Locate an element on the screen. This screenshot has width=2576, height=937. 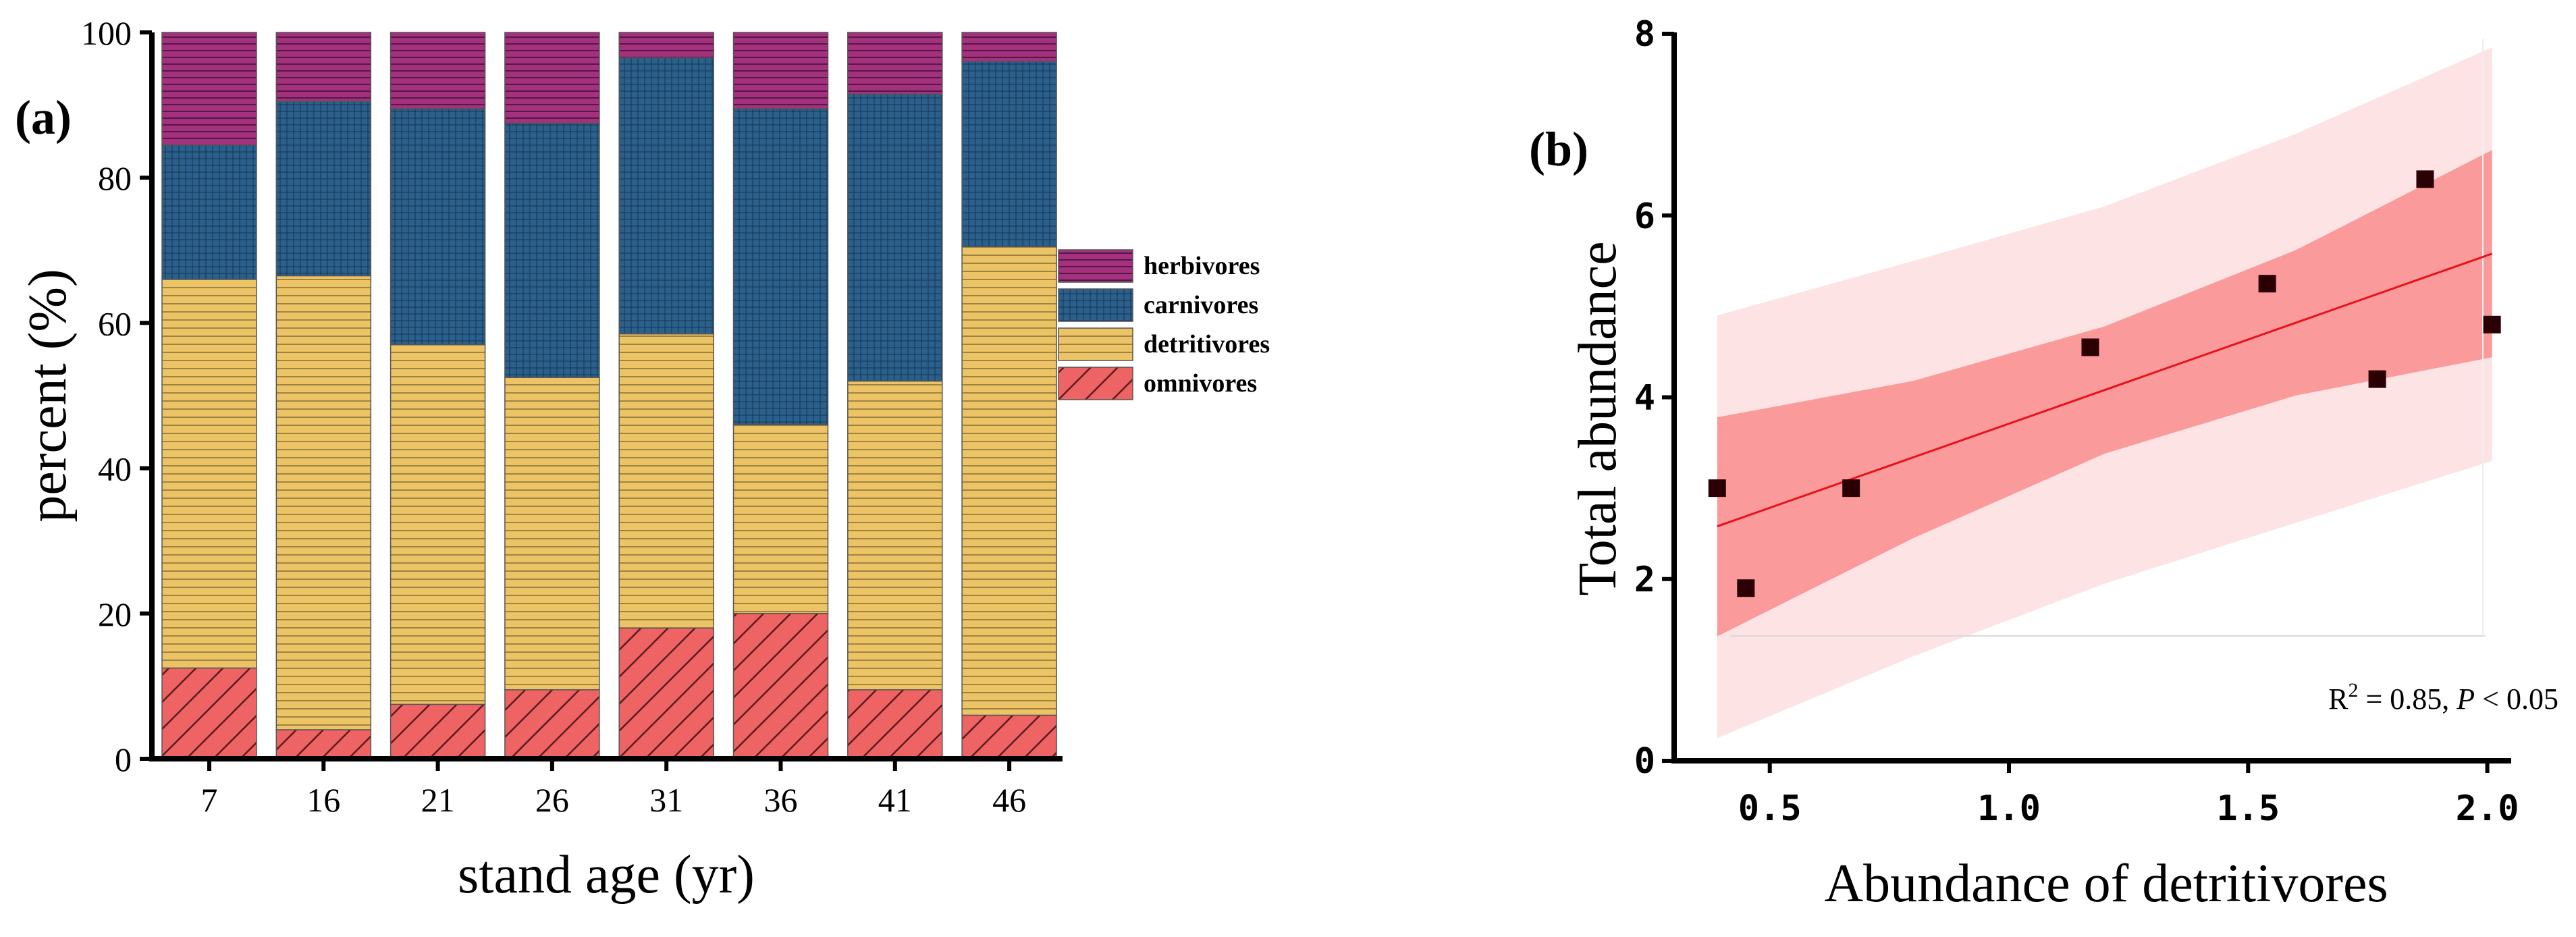
legend-label-carnivores: carnivores is located at coordinates (1201, 305).